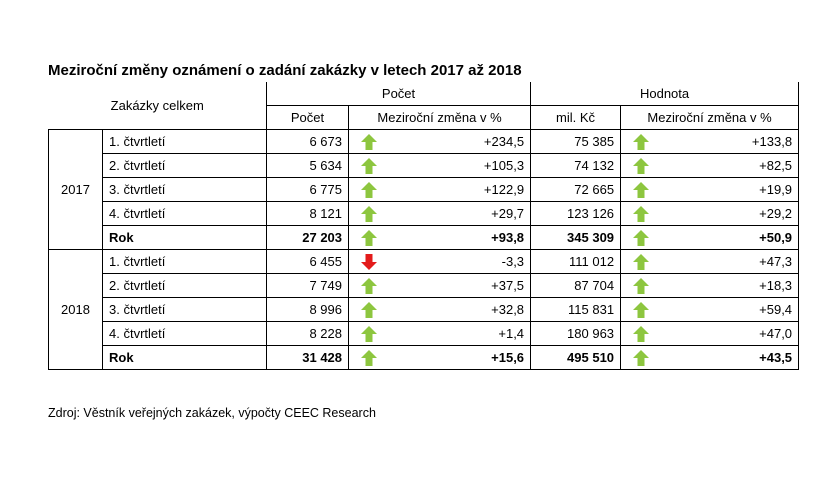 The width and height of the screenshot is (840, 480). Describe the element at coordinates (308, 237) in the screenshot. I see `pocet-value: 27 203` at that location.